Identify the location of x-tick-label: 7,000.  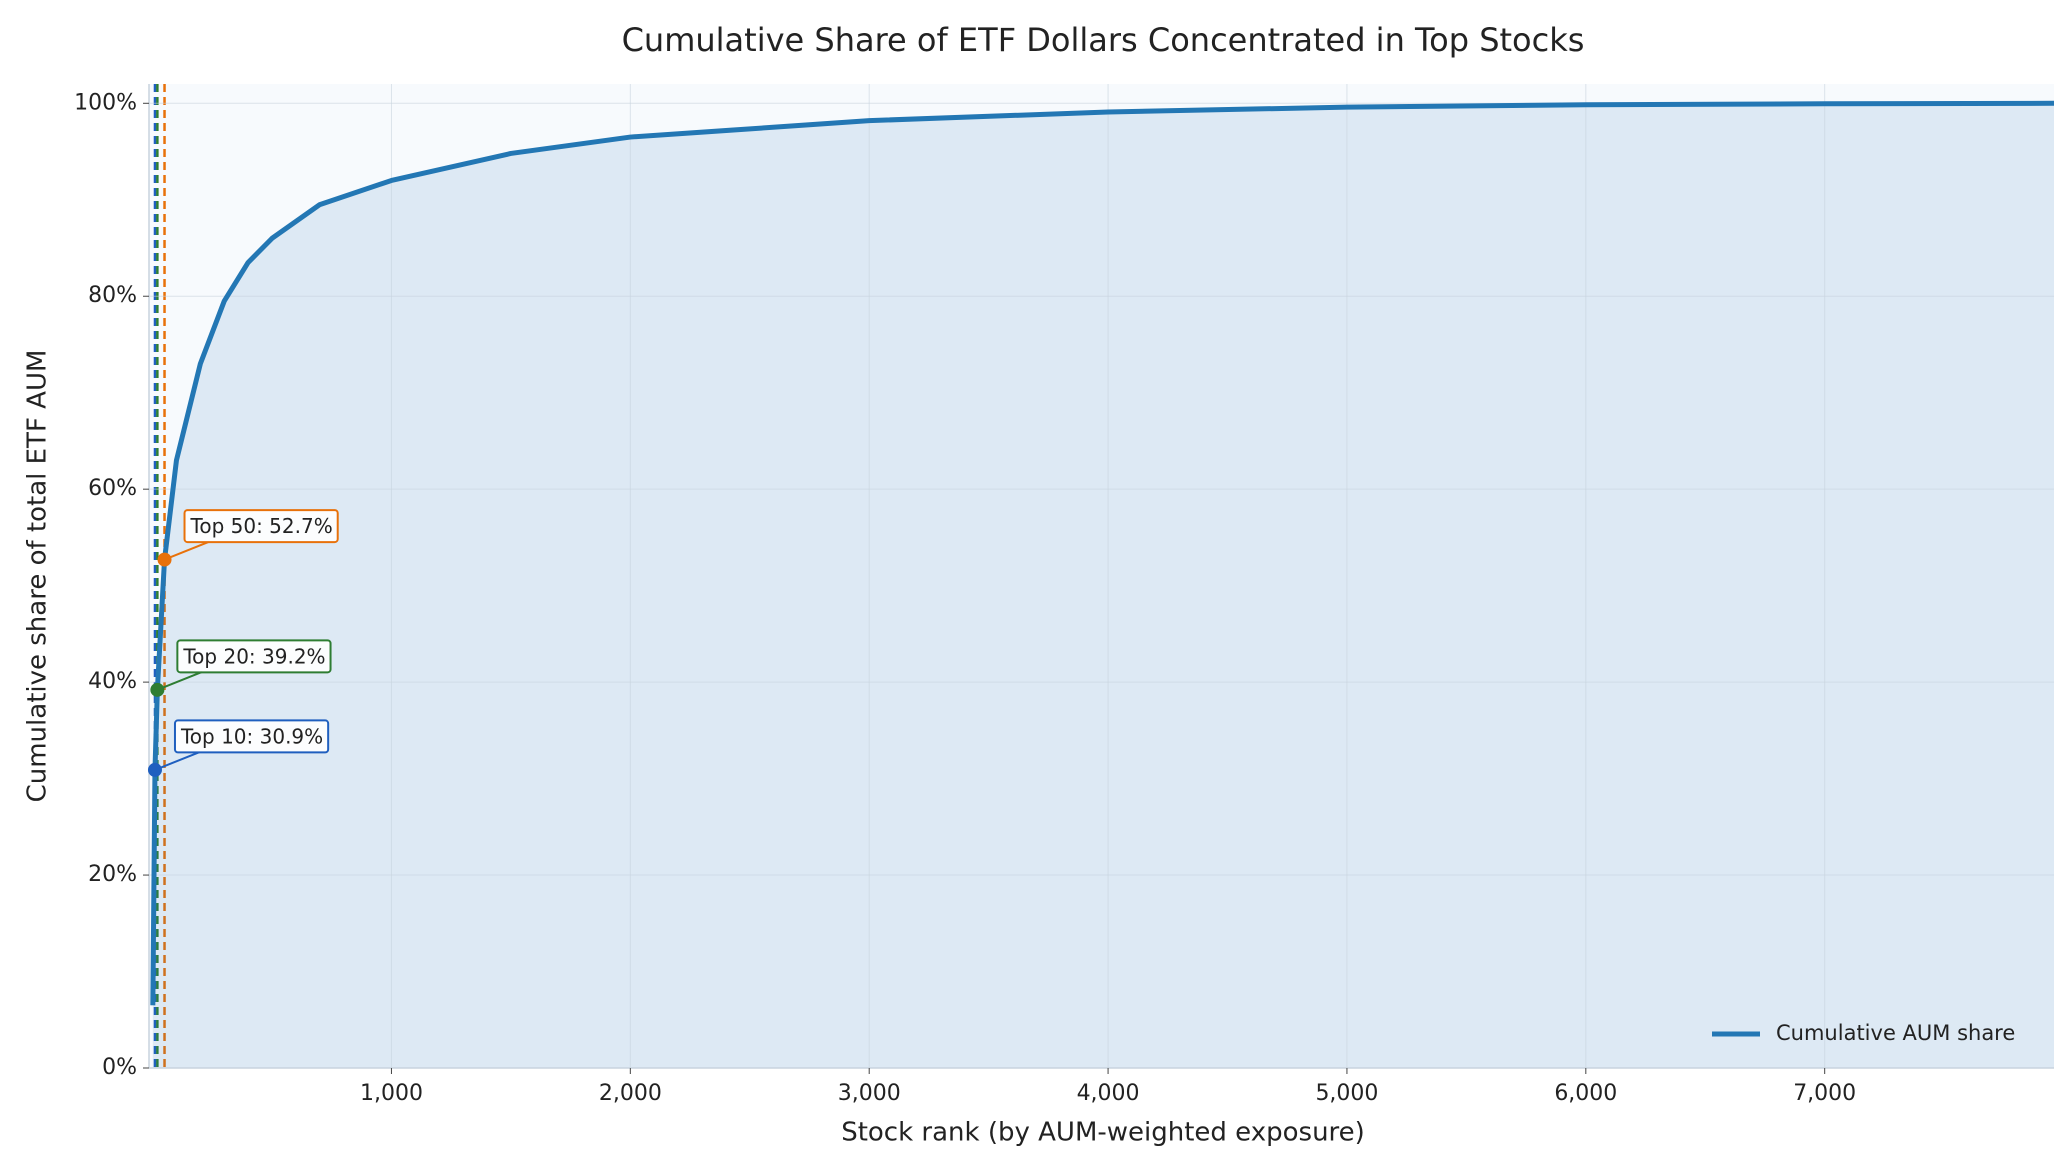
(1824, 1093).